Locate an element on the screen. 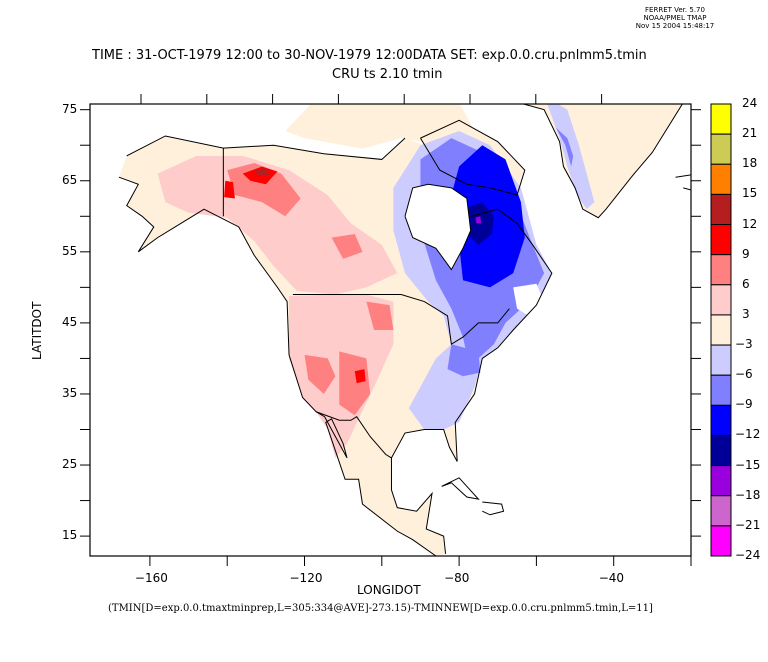 This screenshot has height=662, width=768. y-axis-title: LATITDOT is located at coordinates (37, 330).